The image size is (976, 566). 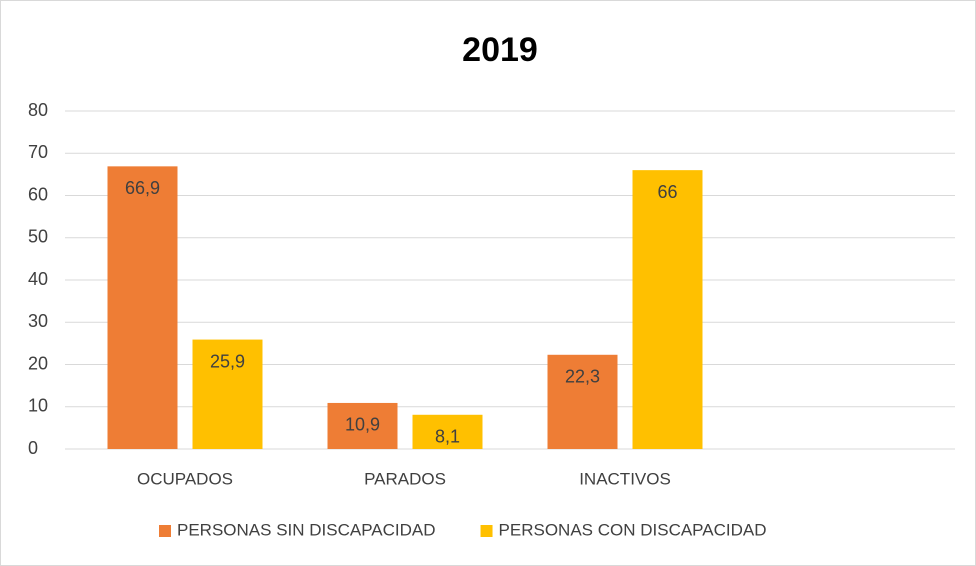 I want to click on data-label: 22,3, so click(x=582, y=377).